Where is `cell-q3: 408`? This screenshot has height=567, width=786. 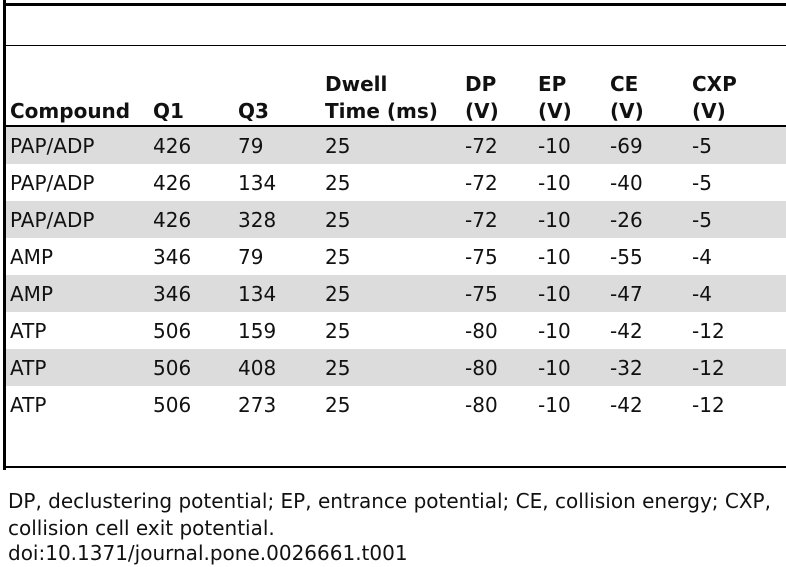
cell-q3: 408 is located at coordinates (281, 367).